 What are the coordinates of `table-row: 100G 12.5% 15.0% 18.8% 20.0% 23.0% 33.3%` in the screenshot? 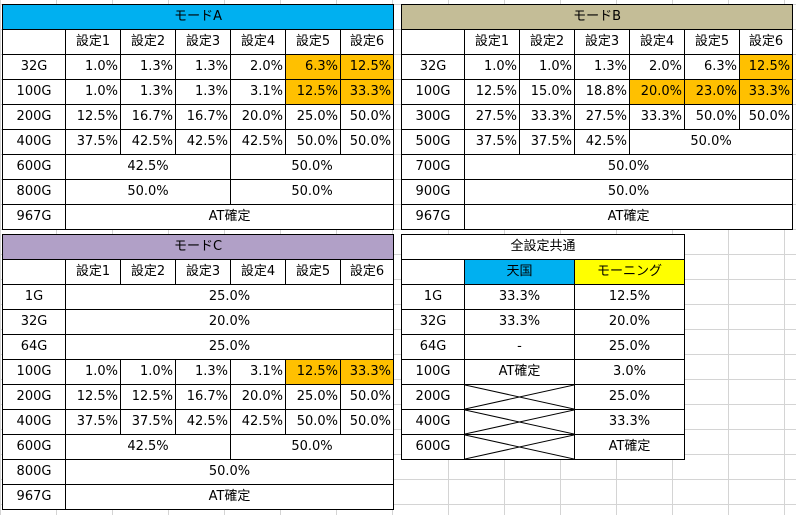 It's located at (597, 92).